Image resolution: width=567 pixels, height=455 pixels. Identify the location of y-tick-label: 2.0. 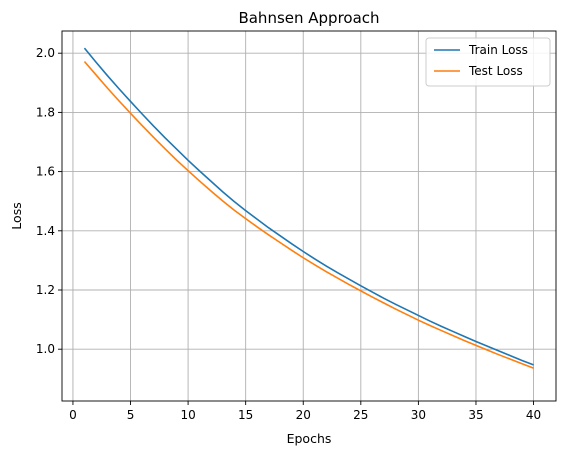
(45, 53).